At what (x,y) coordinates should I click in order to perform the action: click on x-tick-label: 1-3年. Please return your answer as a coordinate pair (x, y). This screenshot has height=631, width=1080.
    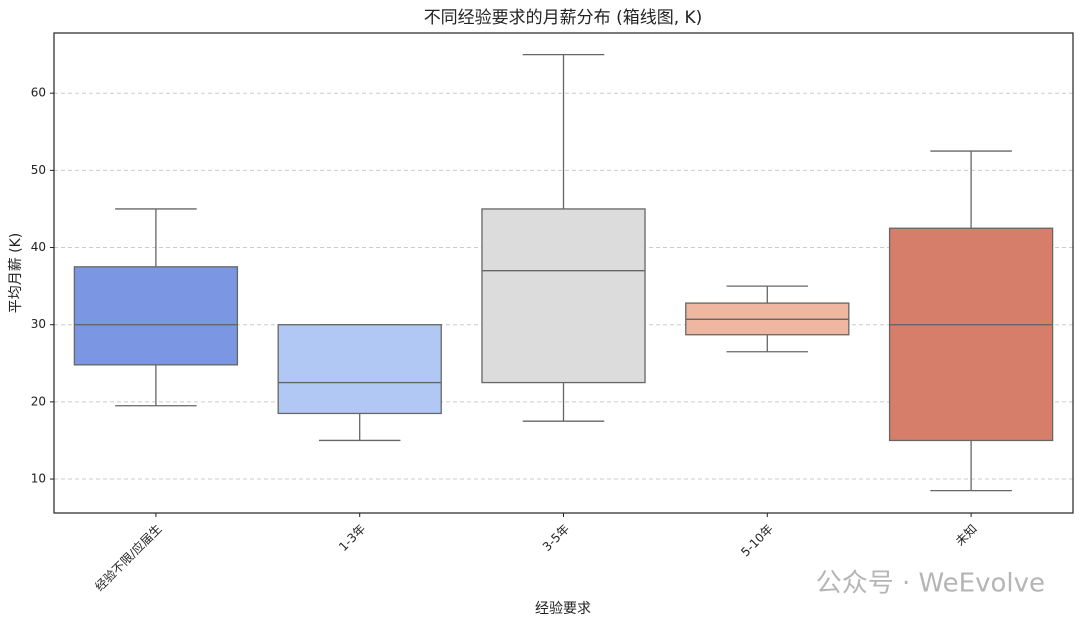
    Looking at the image, I should click on (352, 538).